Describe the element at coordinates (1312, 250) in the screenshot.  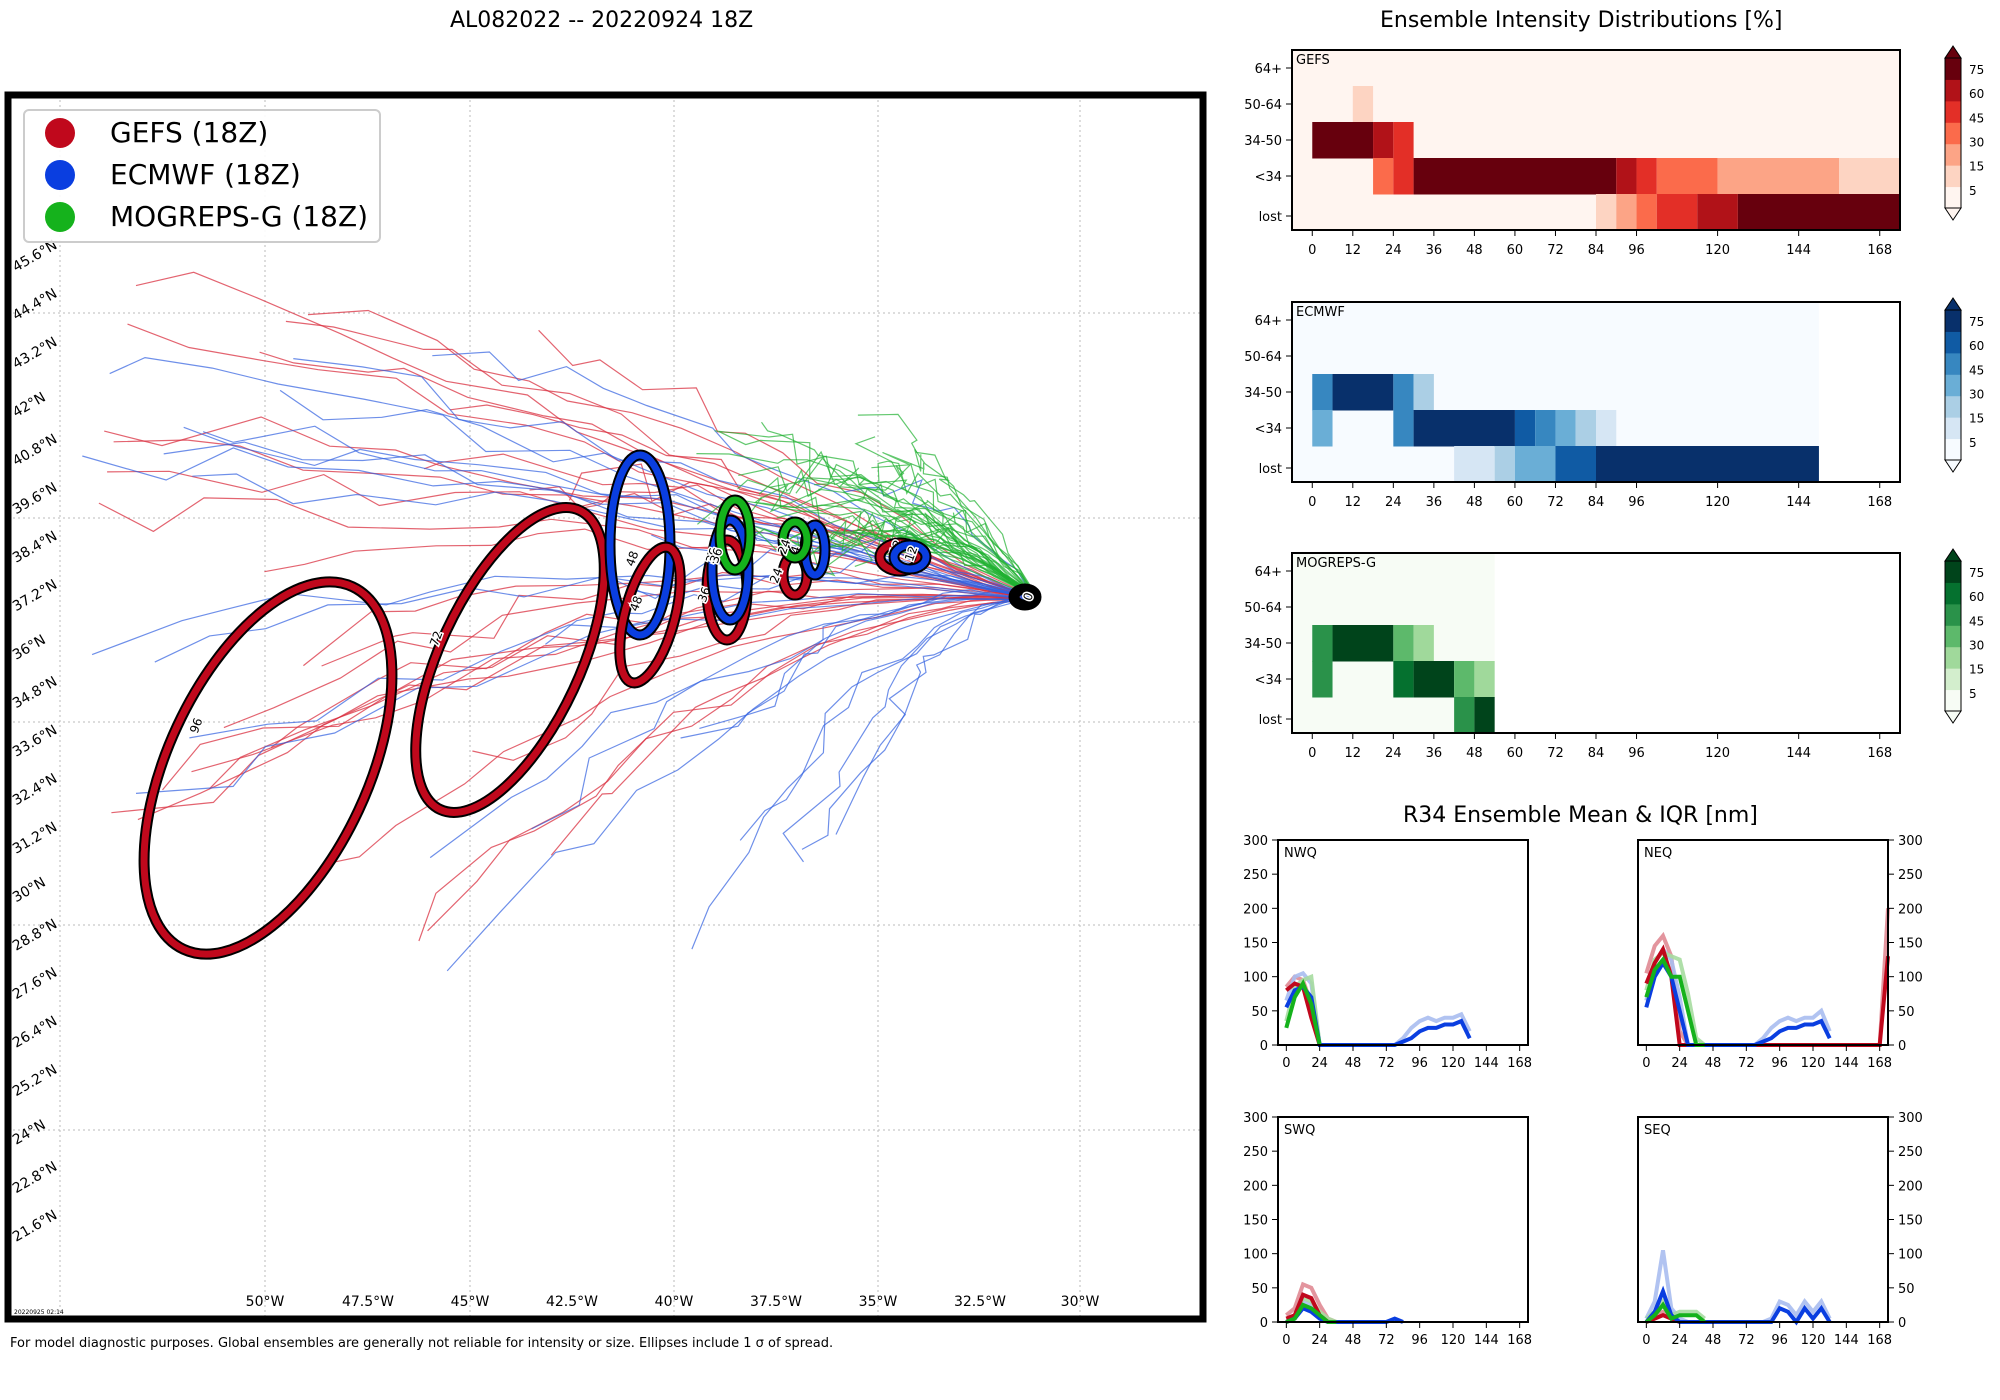
I see `heatmap-x-label: 0` at that location.